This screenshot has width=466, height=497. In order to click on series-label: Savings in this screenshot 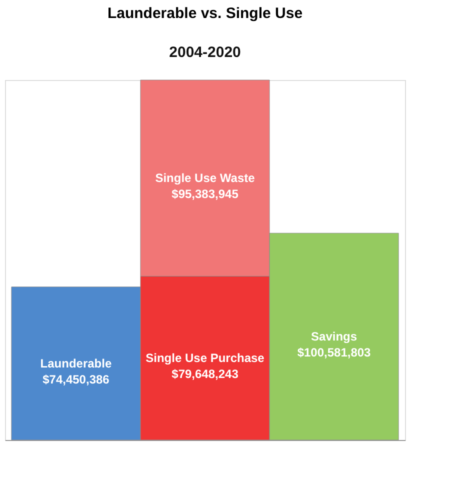, I will do `click(334, 337)`.